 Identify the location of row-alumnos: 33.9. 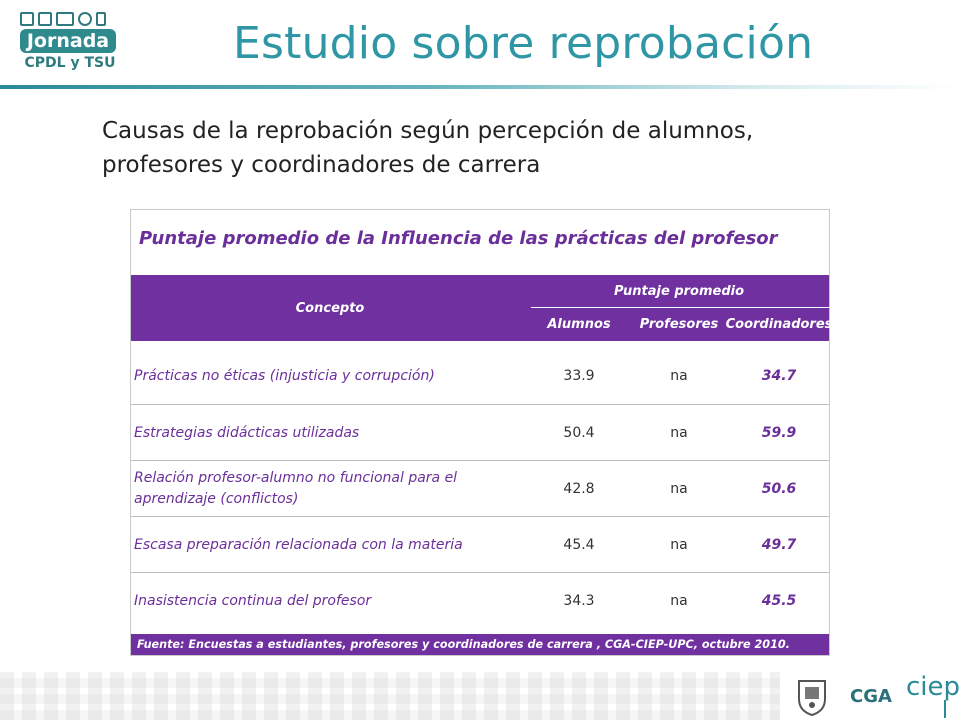
(579, 376).